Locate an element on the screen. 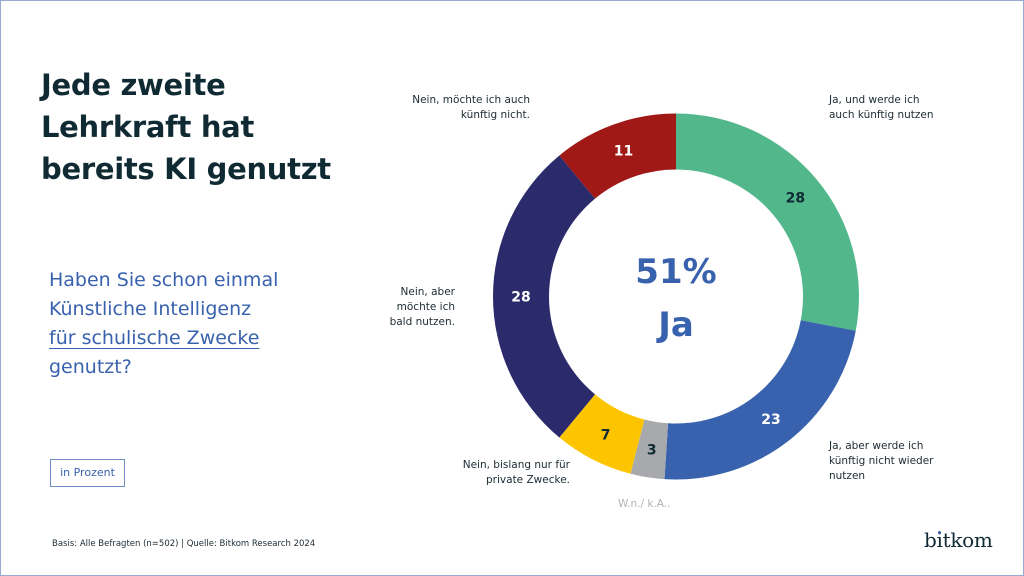 This screenshot has width=1024, height=576. slice-label-bald-nutzen: Nein, aber möchte ich bald nutzen. is located at coordinates (417, 307).